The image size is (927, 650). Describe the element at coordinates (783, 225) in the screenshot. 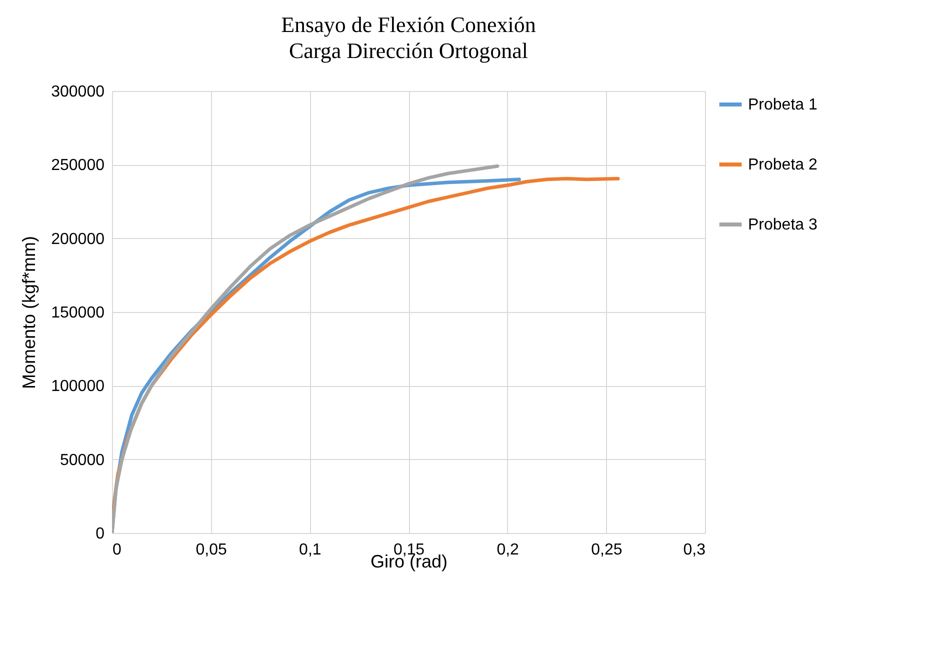

I see `legend-label: Probeta 3` at that location.